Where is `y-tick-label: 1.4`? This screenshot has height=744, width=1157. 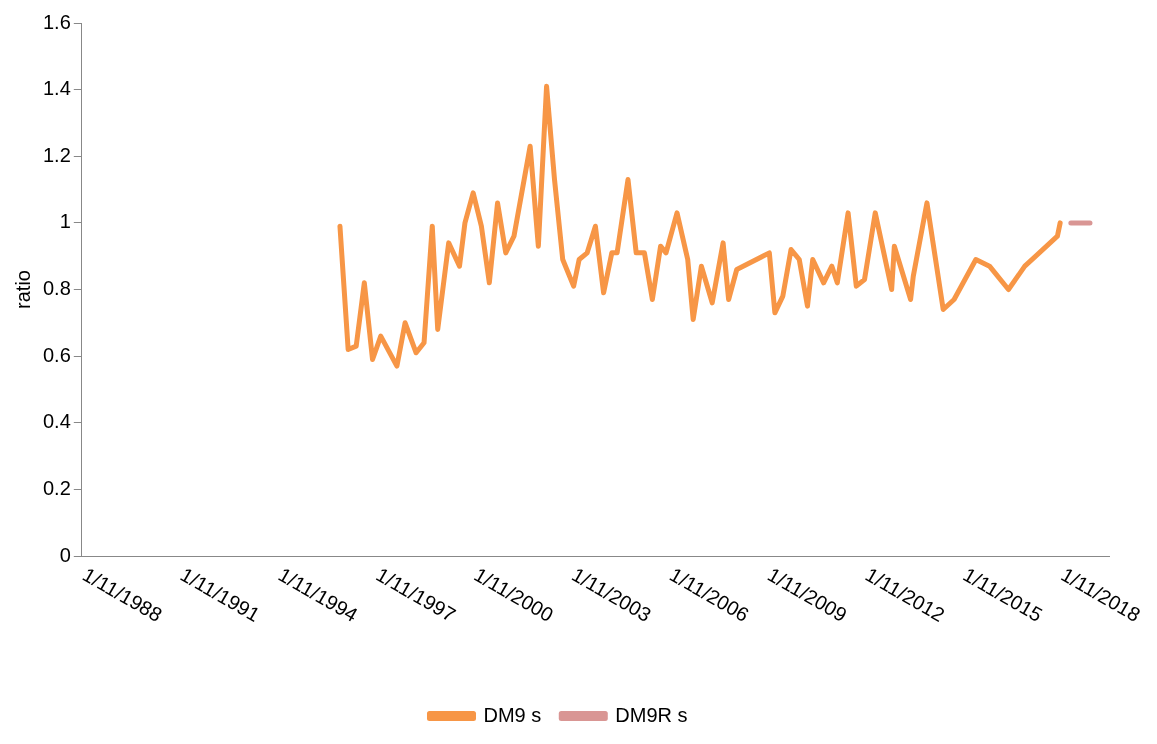 y-tick-label: 1.4 is located at coordinates (56, 88).